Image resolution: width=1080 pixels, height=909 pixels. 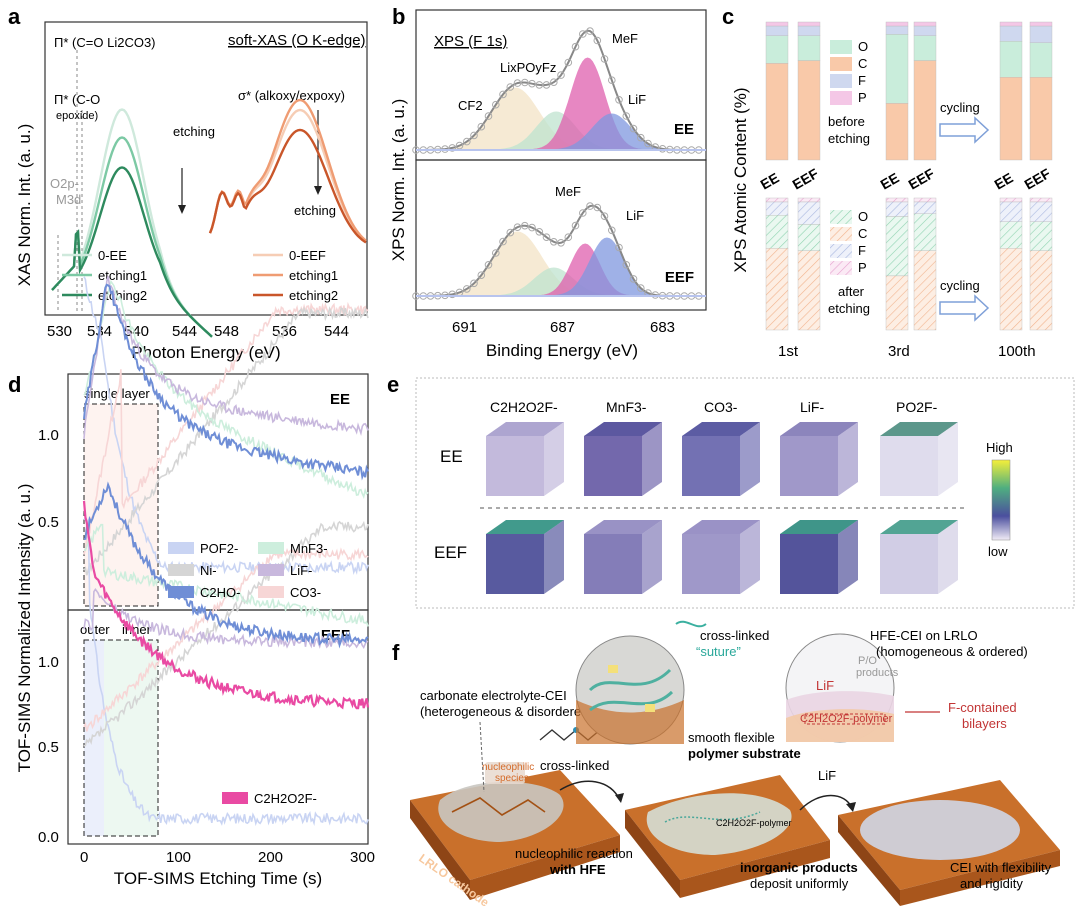 I want to click on xtick-b-1: 687, so click(x=562, y=327).